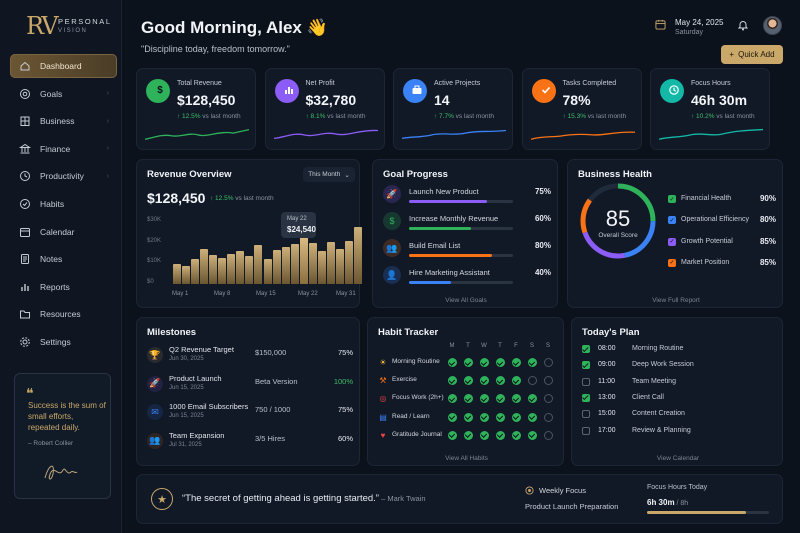 Image resolution: width=800 pixels, height=533 pixels. What do you see at coordinates (752, 54) in the screenshot?
I see `quick-add-button: + Quick Add` at bounding box center [752, 54].